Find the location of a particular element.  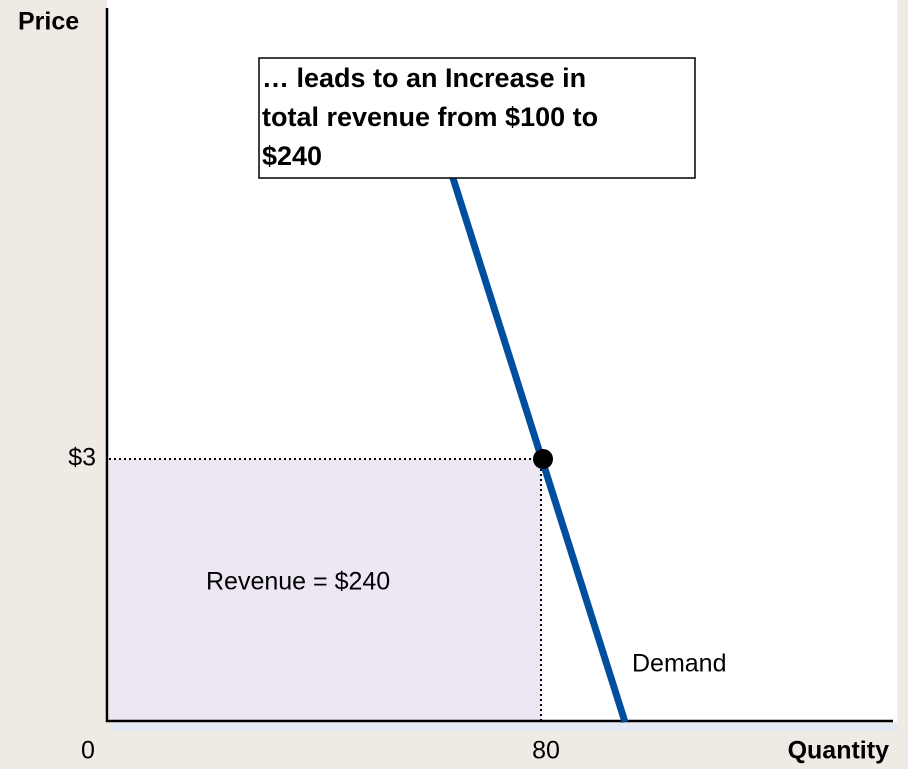

y-axis-label: Price is located at coordinates (48, 22).